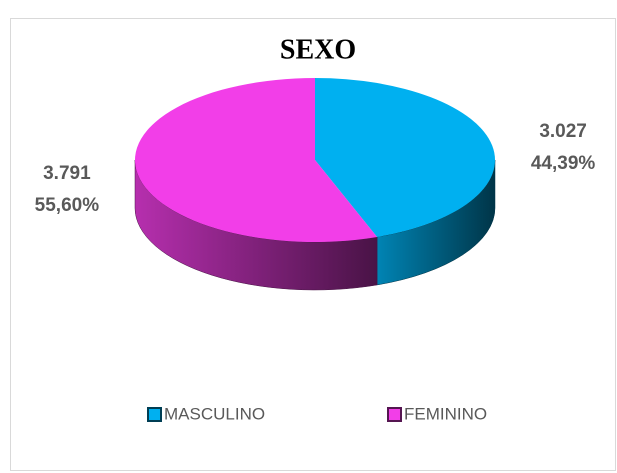 The height and width of the screenshot is (473, 617). I want to click on data-label: 3.791, so click(67, 173).